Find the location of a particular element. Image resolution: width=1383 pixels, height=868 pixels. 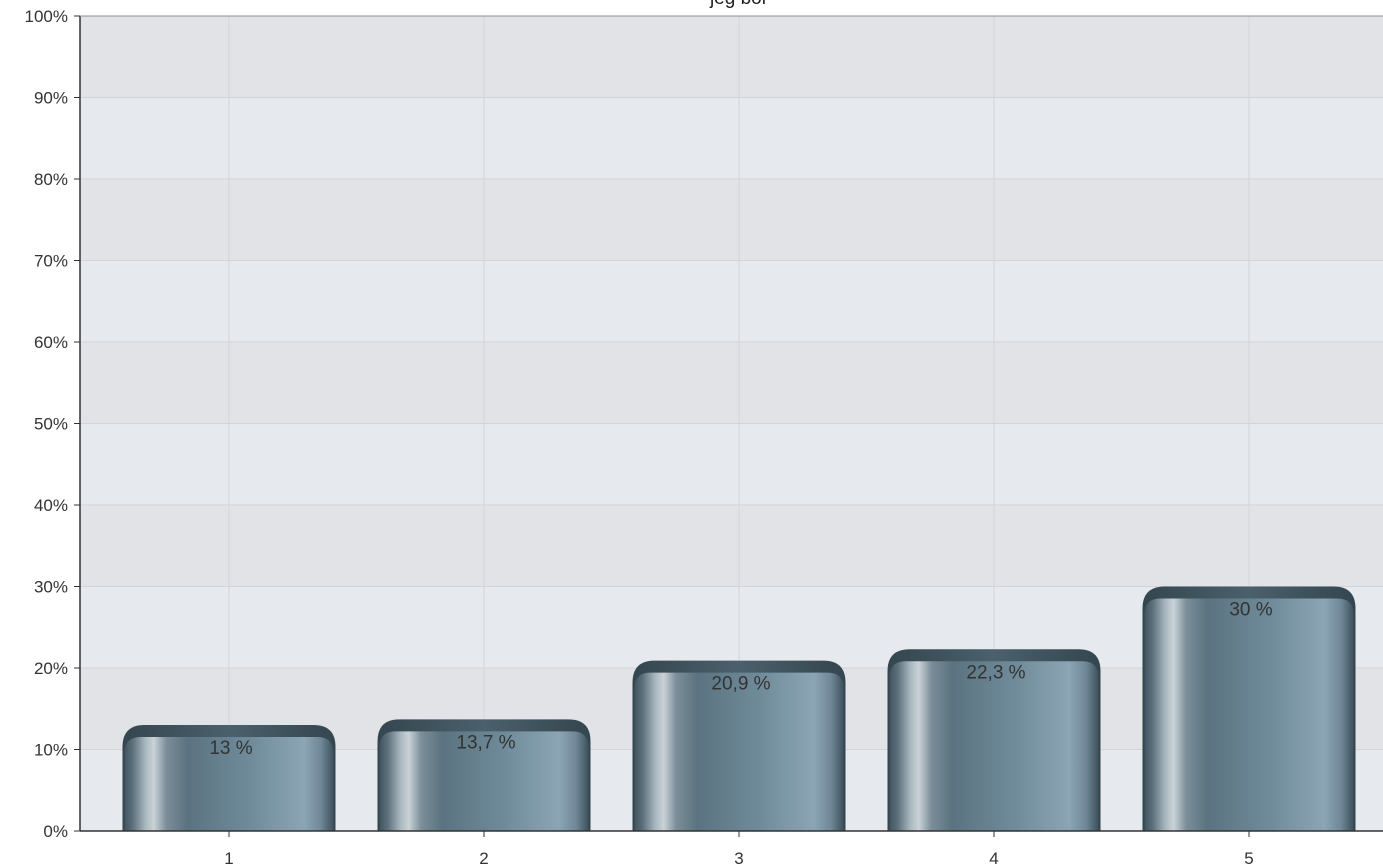

y-tick-label: 100% is located at coordinates (46, 16).